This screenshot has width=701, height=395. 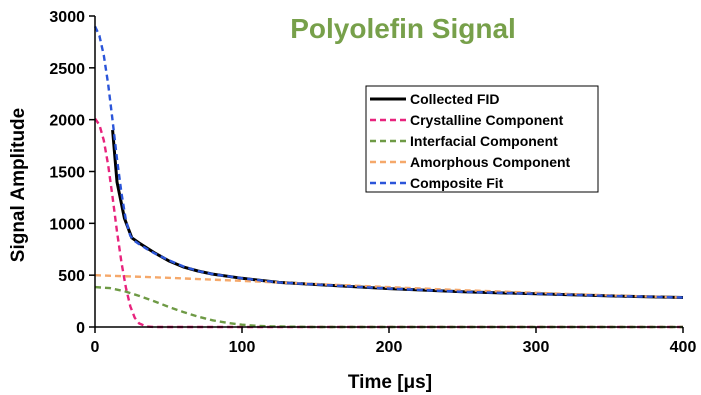 I want to click on x-tick-label: 200, so click(x=389, y=347).